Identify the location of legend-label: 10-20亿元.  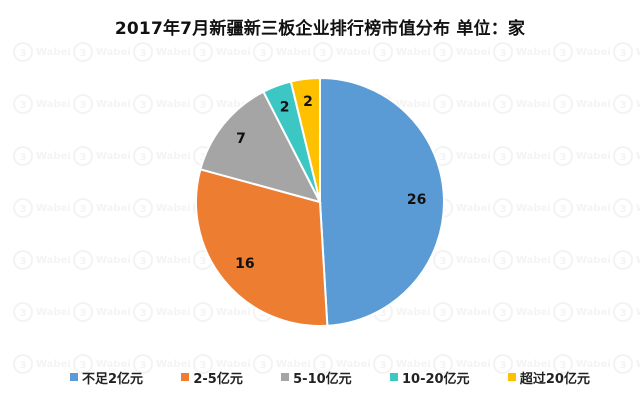
(435, 379).